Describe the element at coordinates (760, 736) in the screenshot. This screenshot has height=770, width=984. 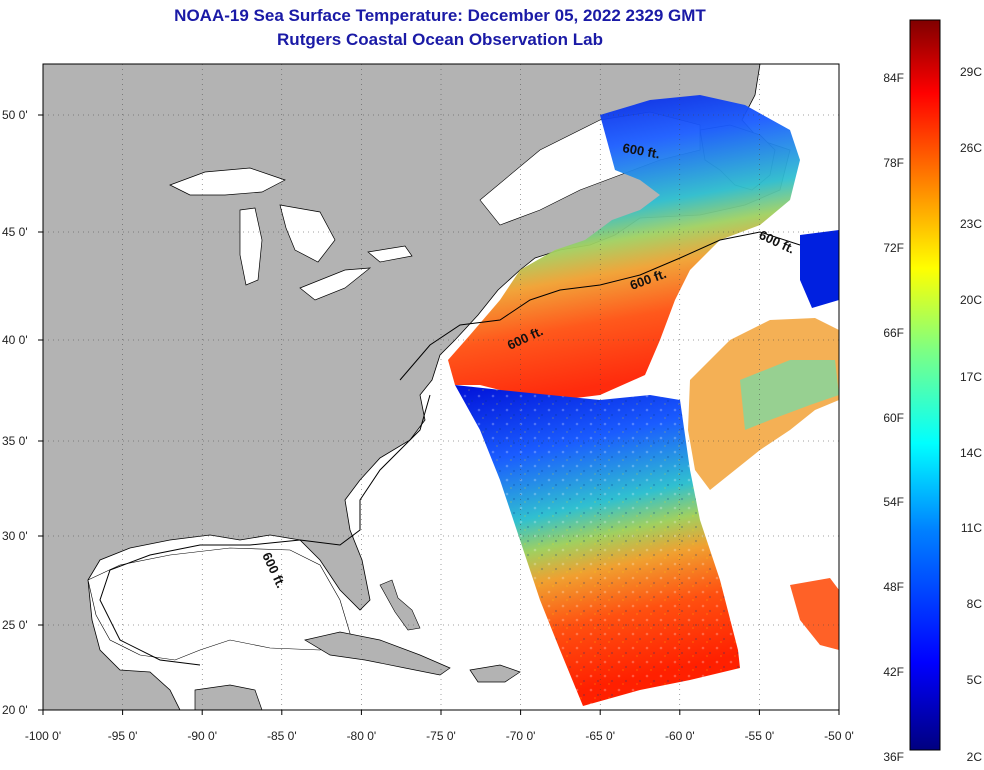
I see `lon-tick-label: -55 0'` at that location.